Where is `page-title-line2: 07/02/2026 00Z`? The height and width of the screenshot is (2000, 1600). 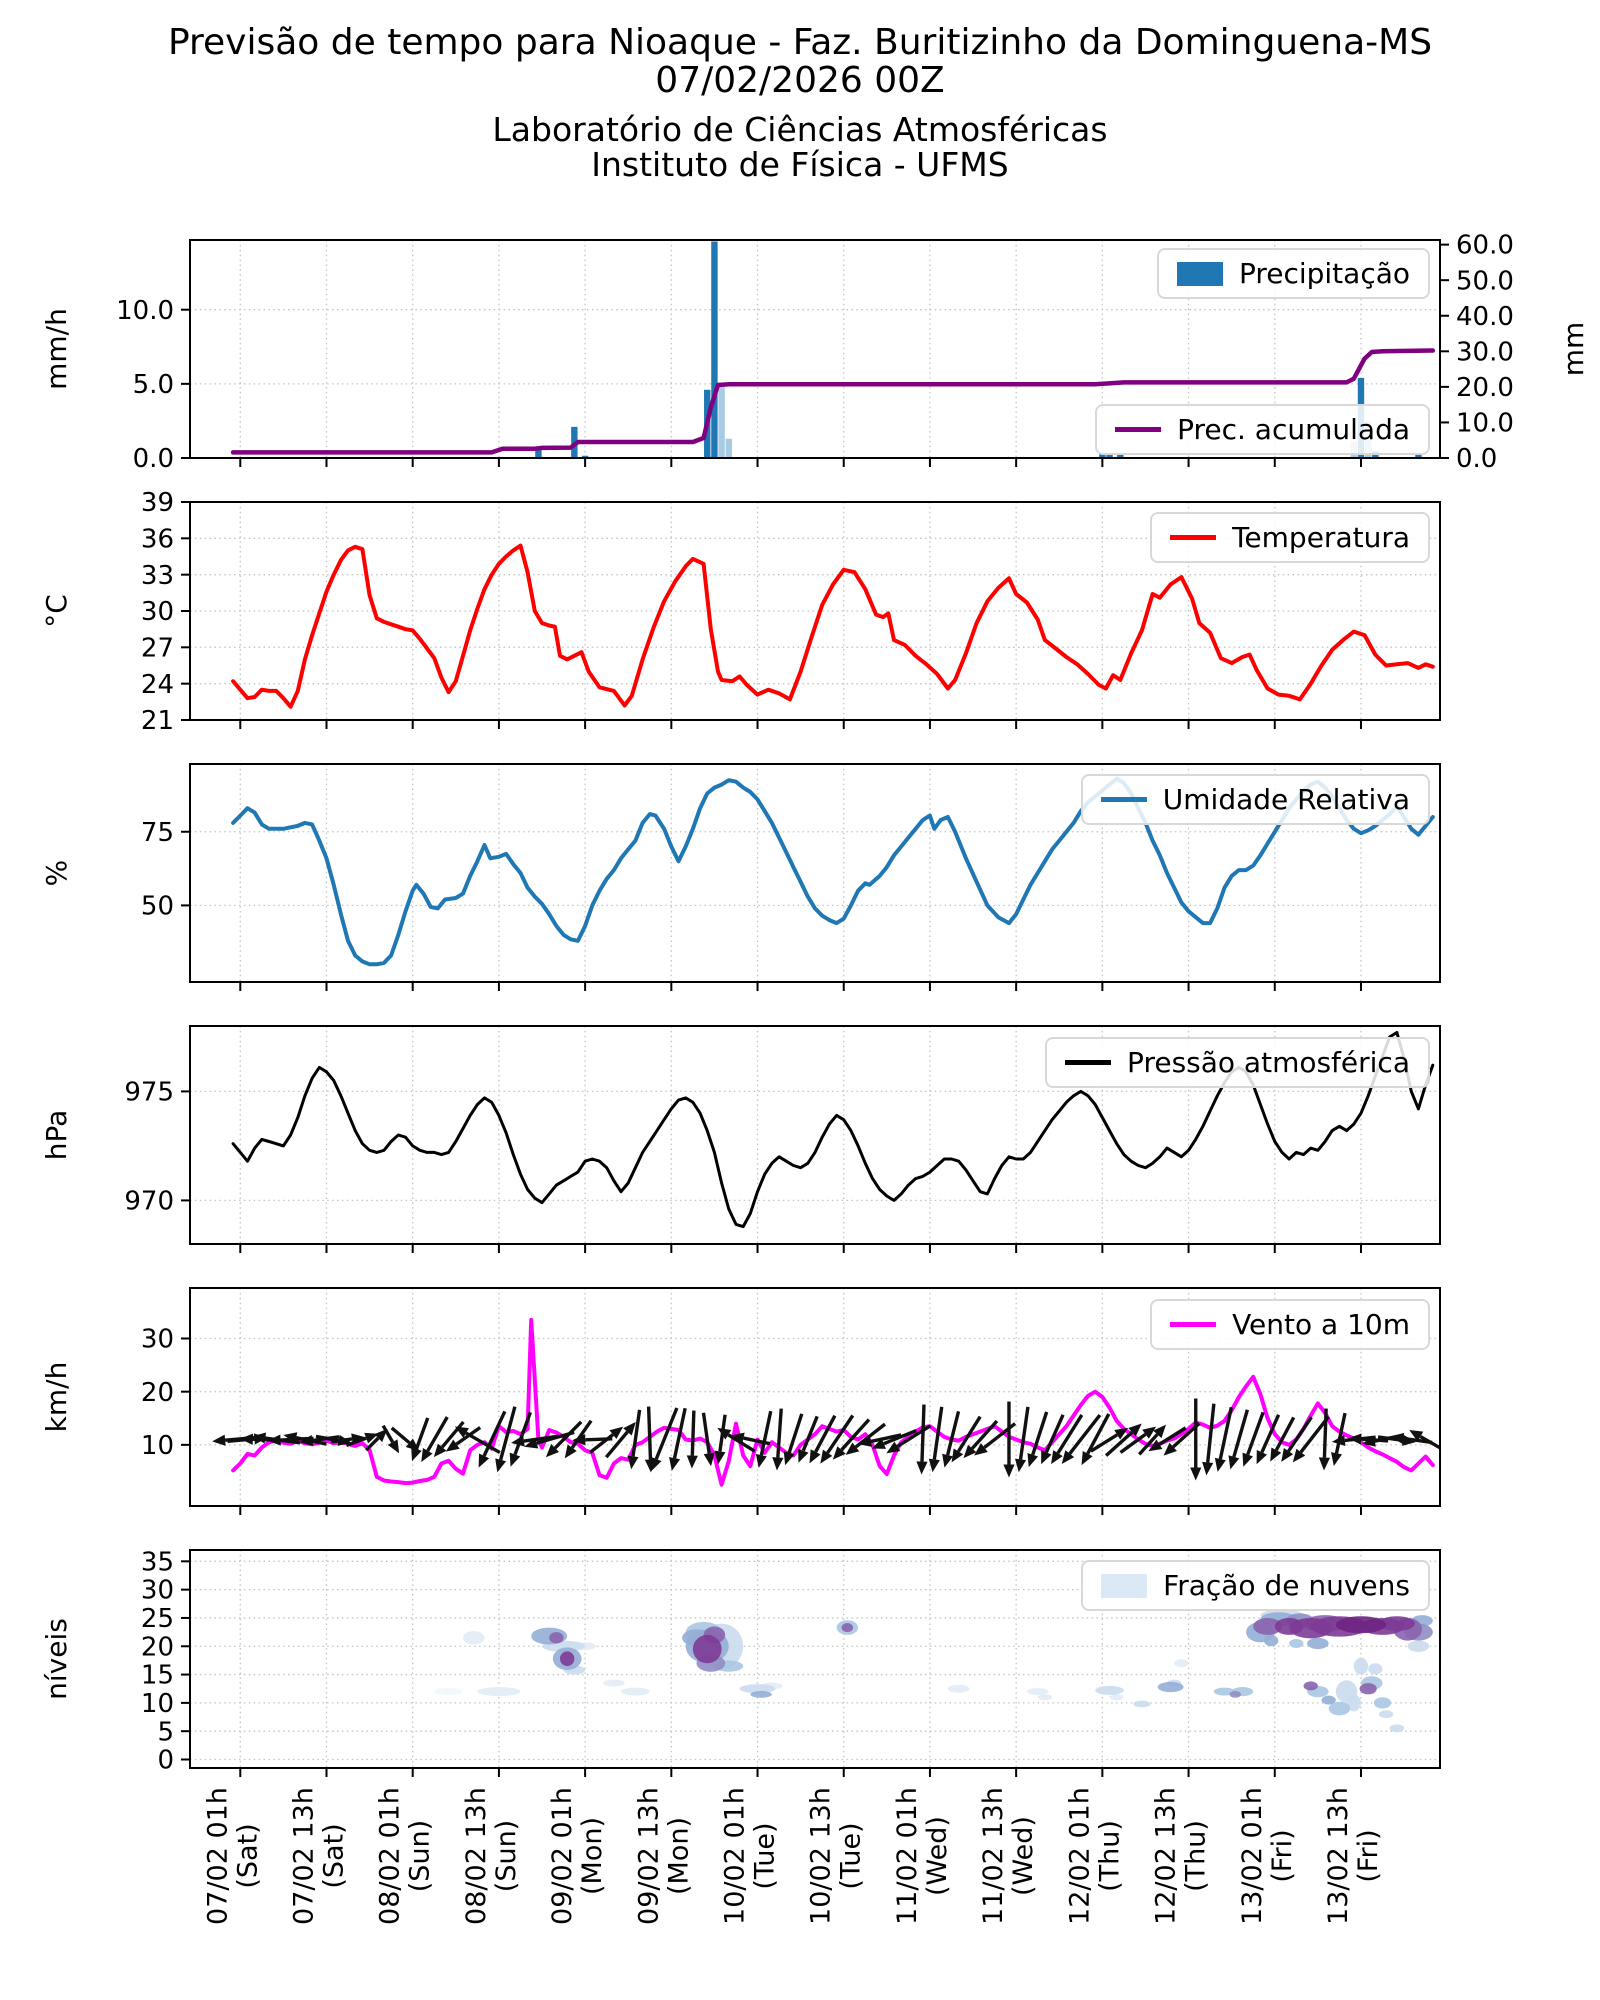
page-title-line2: 07/02/2026 00Z is located at coordinates (800, 80).